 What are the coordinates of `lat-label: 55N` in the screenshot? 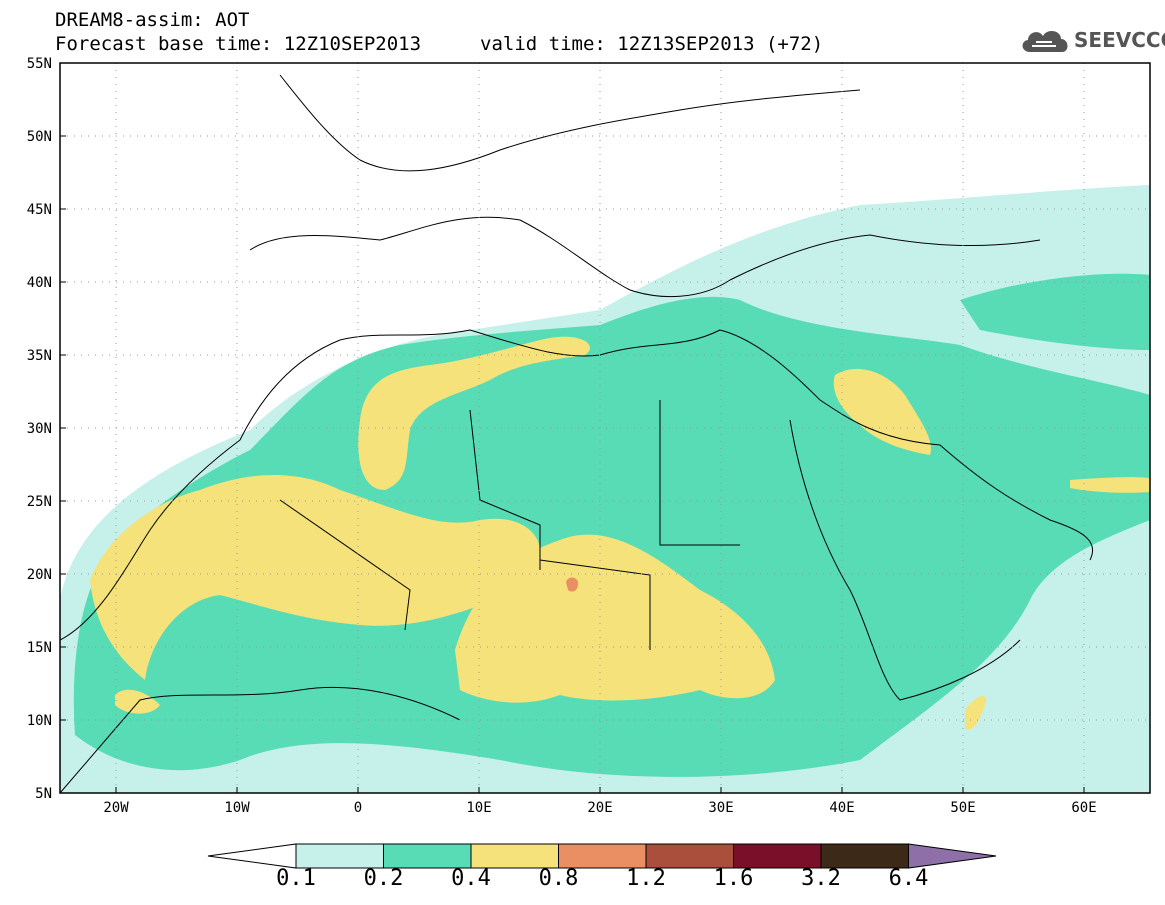 It's located at (39, 64).